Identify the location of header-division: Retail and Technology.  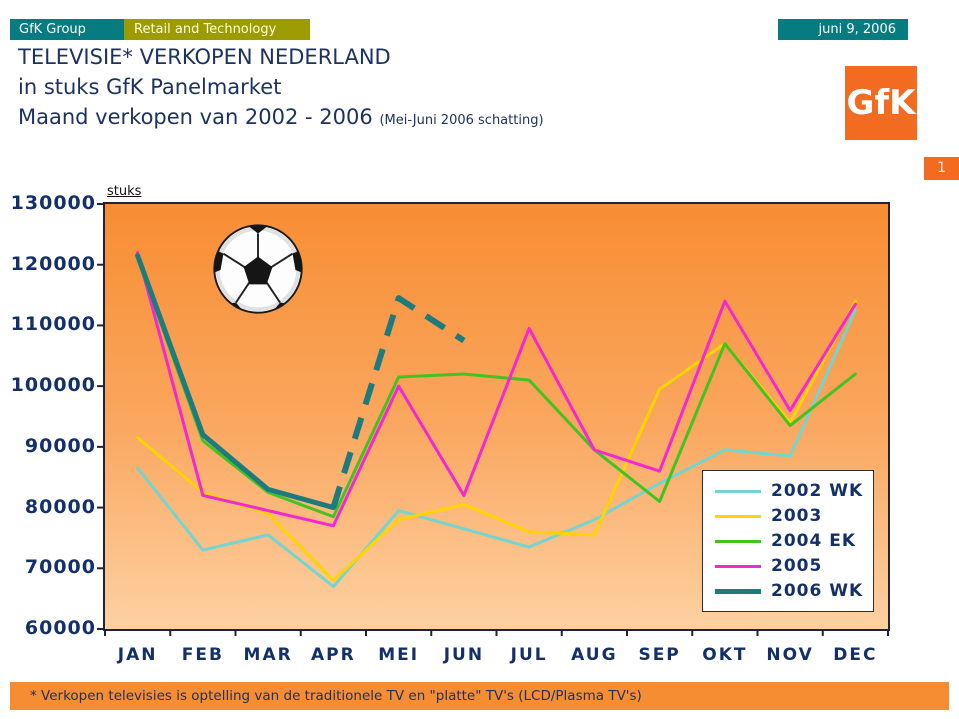
(217, 29).